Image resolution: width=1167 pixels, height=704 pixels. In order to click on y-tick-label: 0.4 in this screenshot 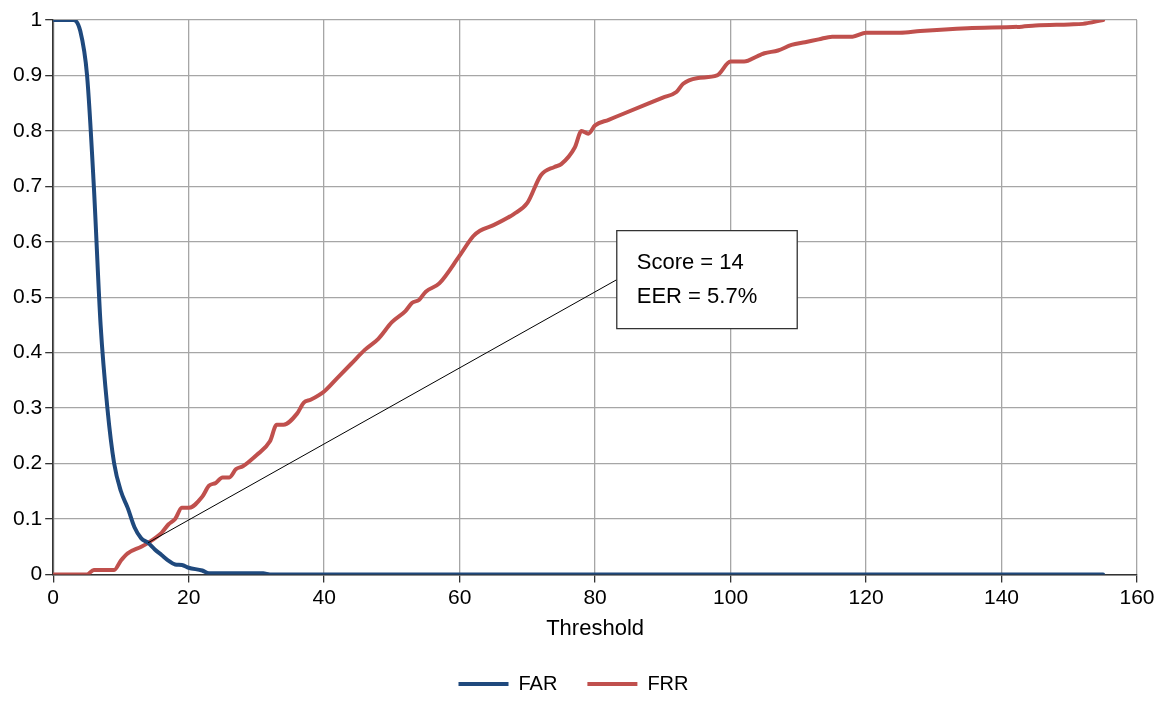, I will do `click(27, 351)`.